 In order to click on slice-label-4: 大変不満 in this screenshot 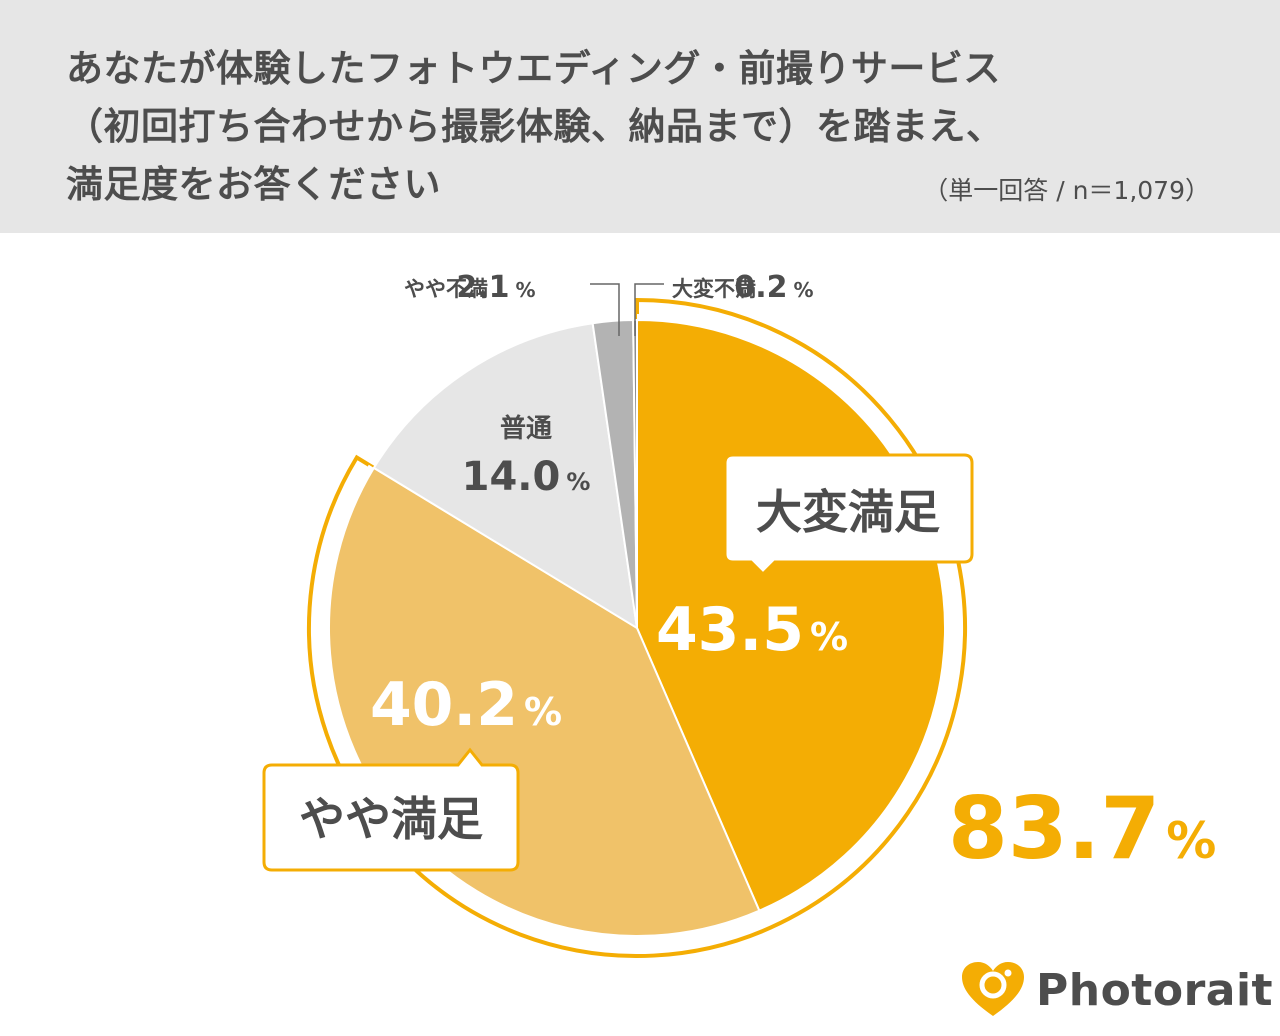, I will do `click(714, 289)`.